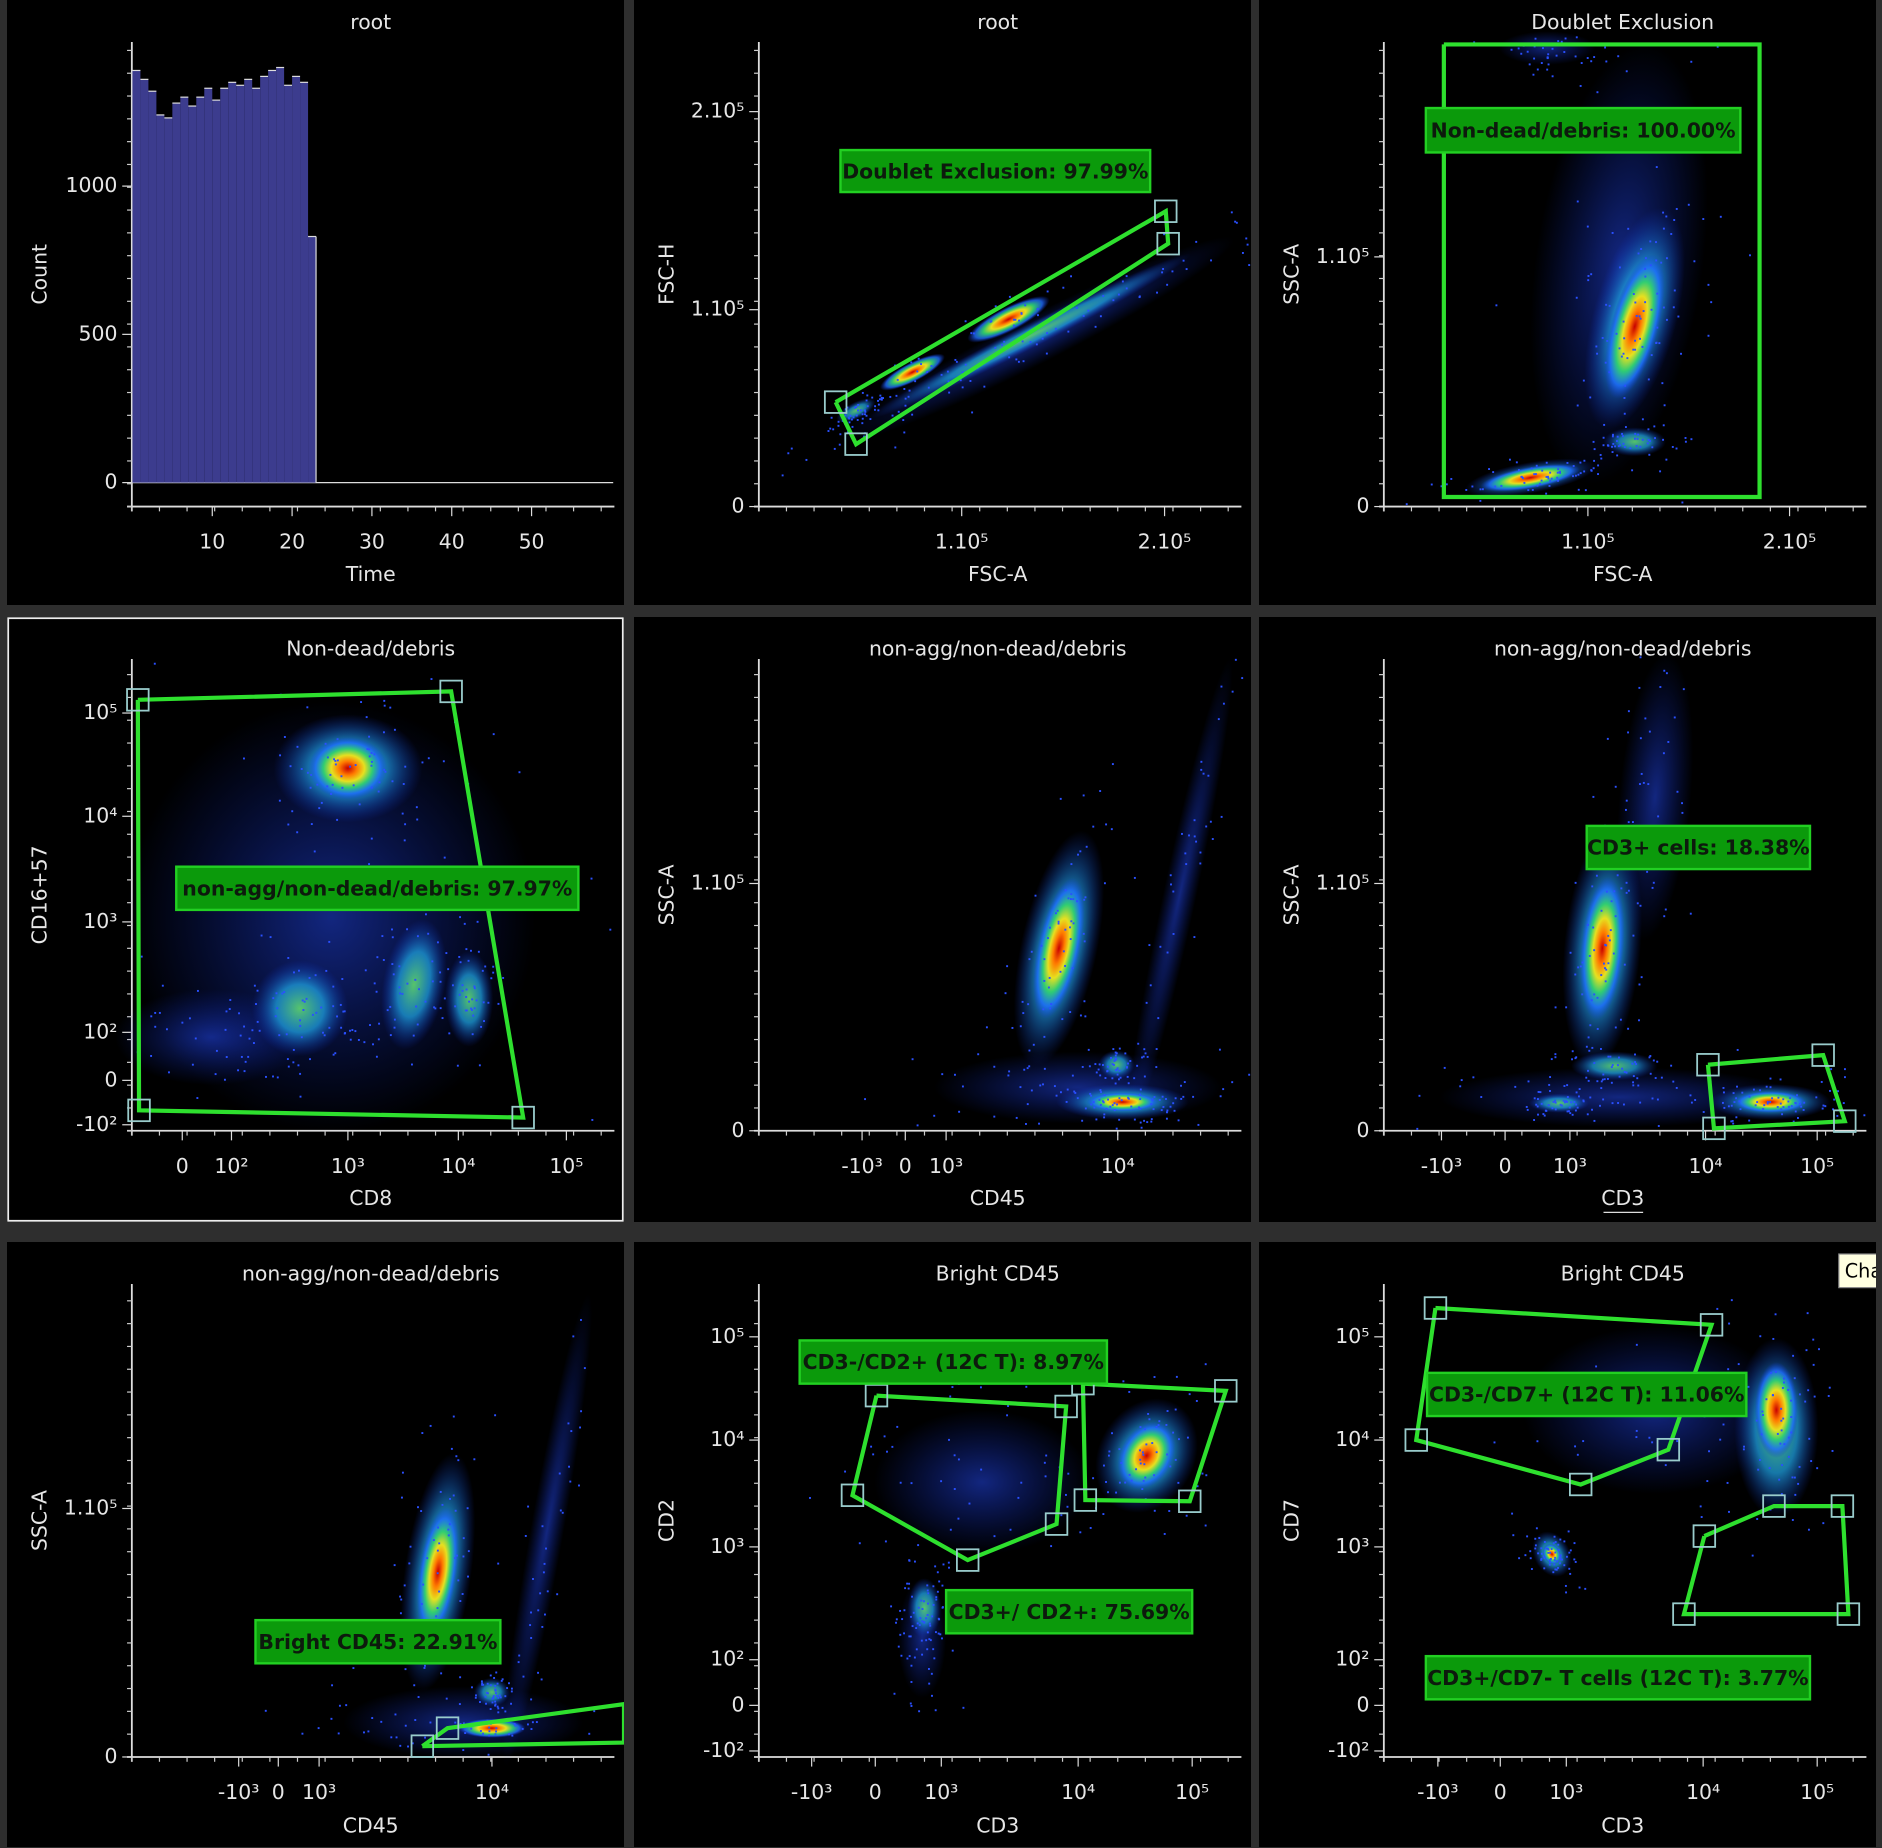 Image resolution: width=1882 pixels, height=1848 pixels. What do you see at coordinates (192, 294) in the screenshot?
I see `histogram-bar` at bounding box center [192, 294].